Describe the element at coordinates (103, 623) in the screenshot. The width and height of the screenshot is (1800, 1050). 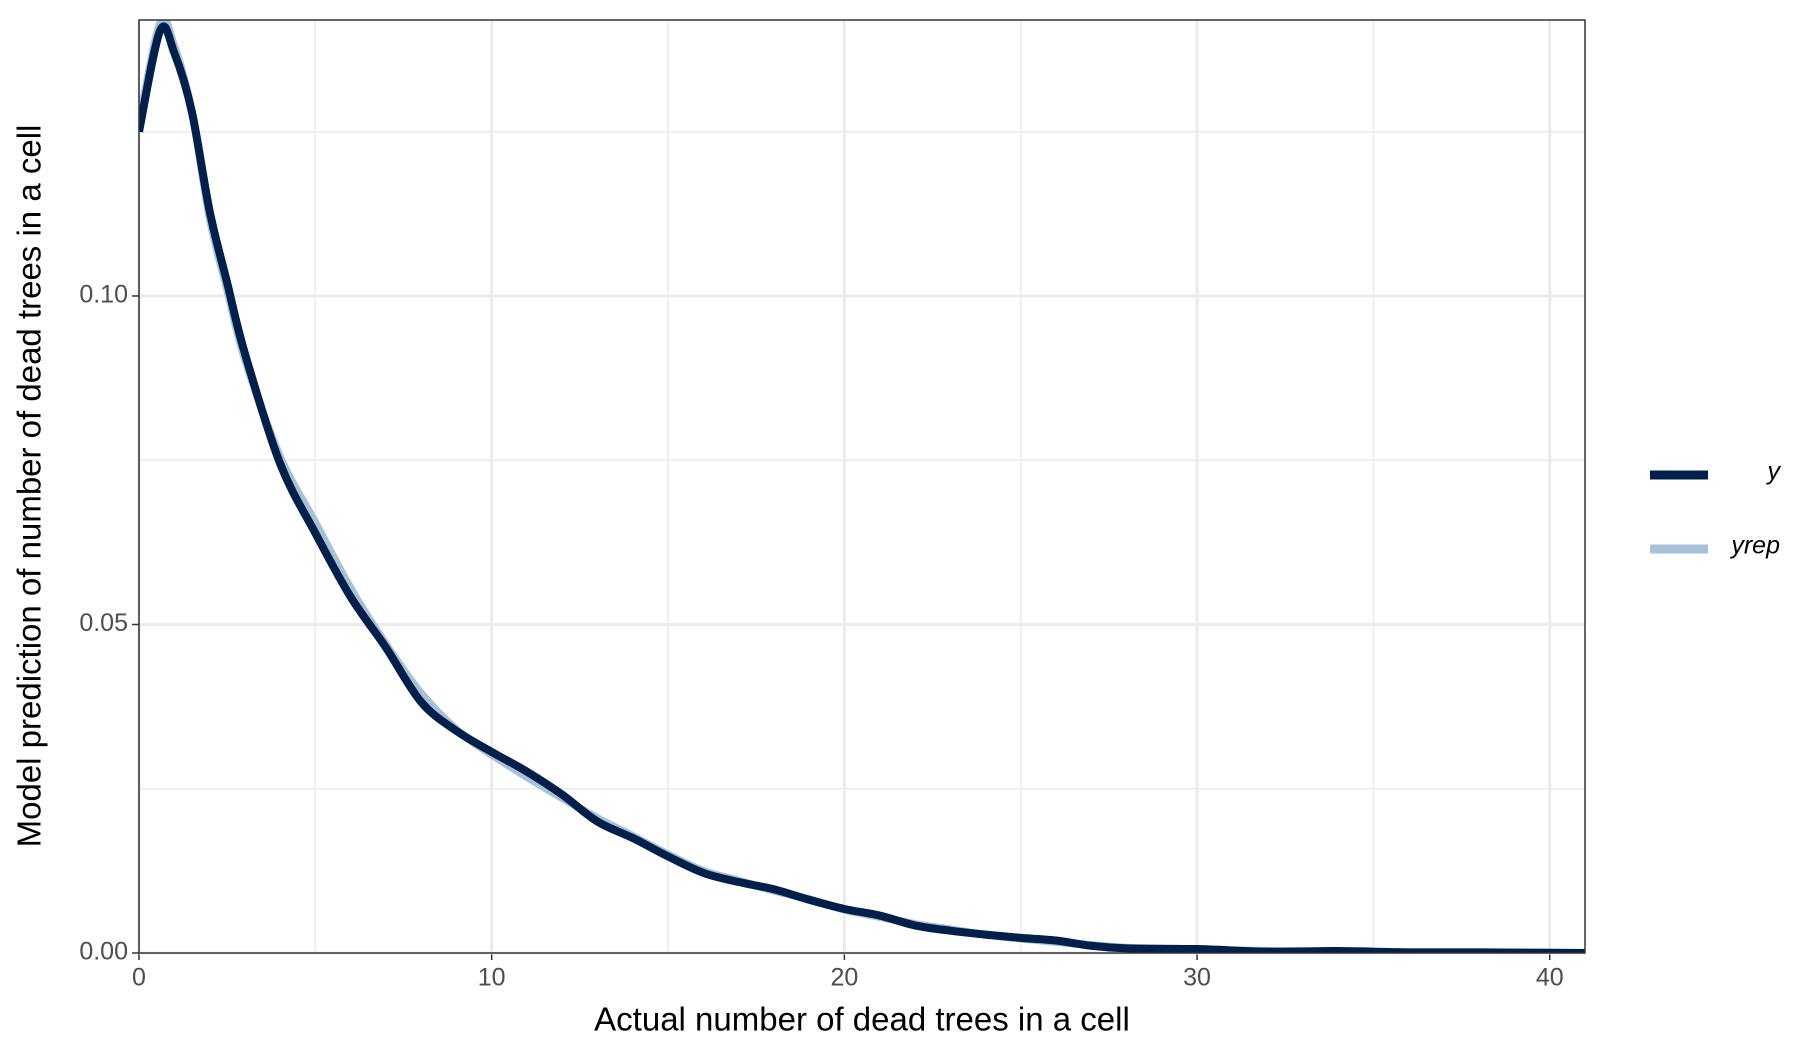
I see `y-tick-label: 0.05` at that location.